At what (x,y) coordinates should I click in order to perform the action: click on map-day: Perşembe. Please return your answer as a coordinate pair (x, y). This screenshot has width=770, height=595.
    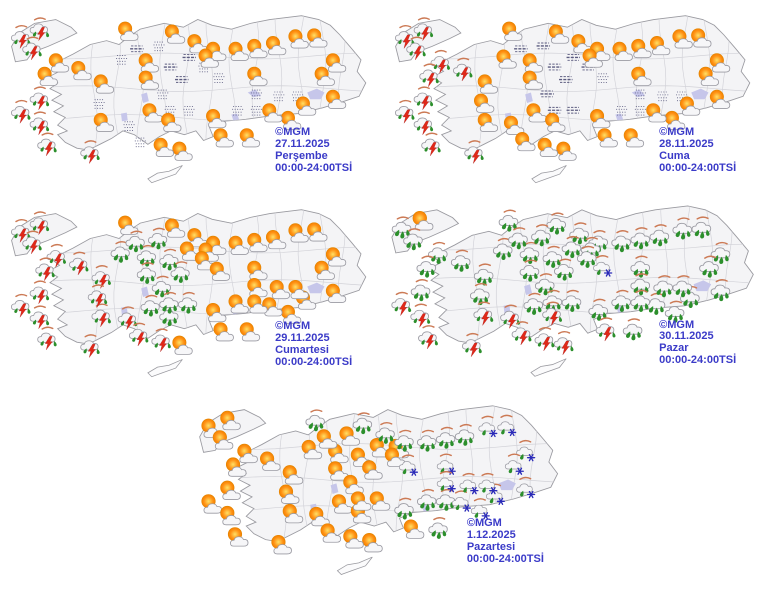
    Looking at the image, I should click on (301, 155).